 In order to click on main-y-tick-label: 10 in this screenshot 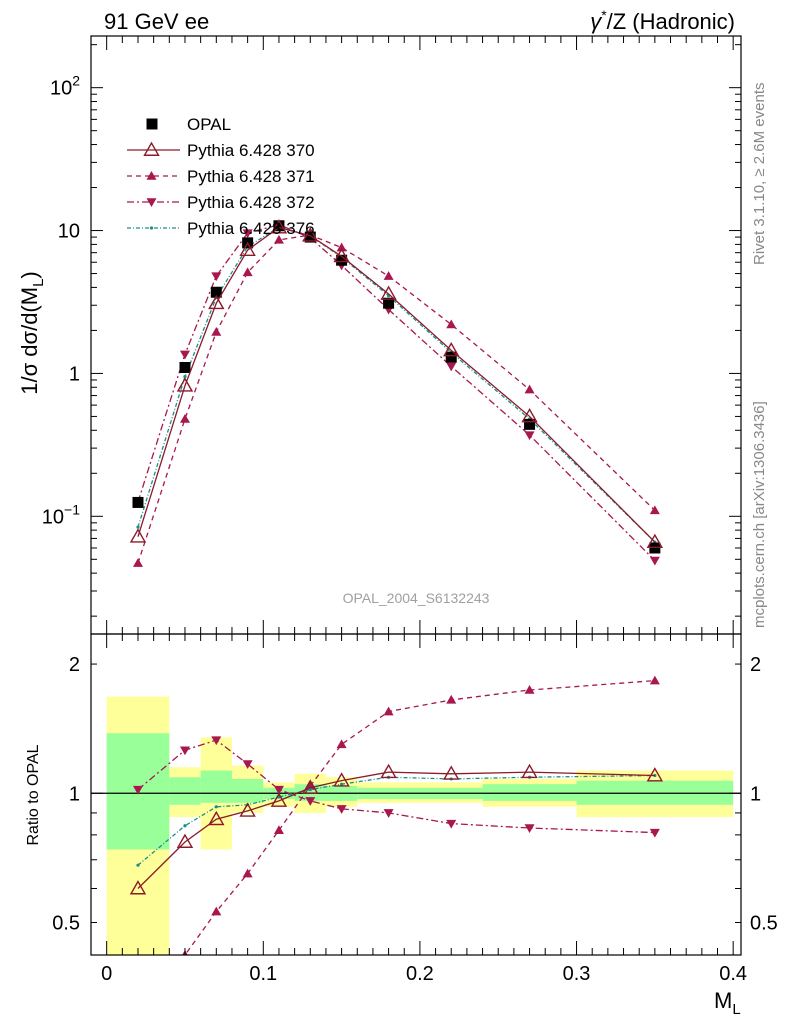, I will do `click(69, 232)`.